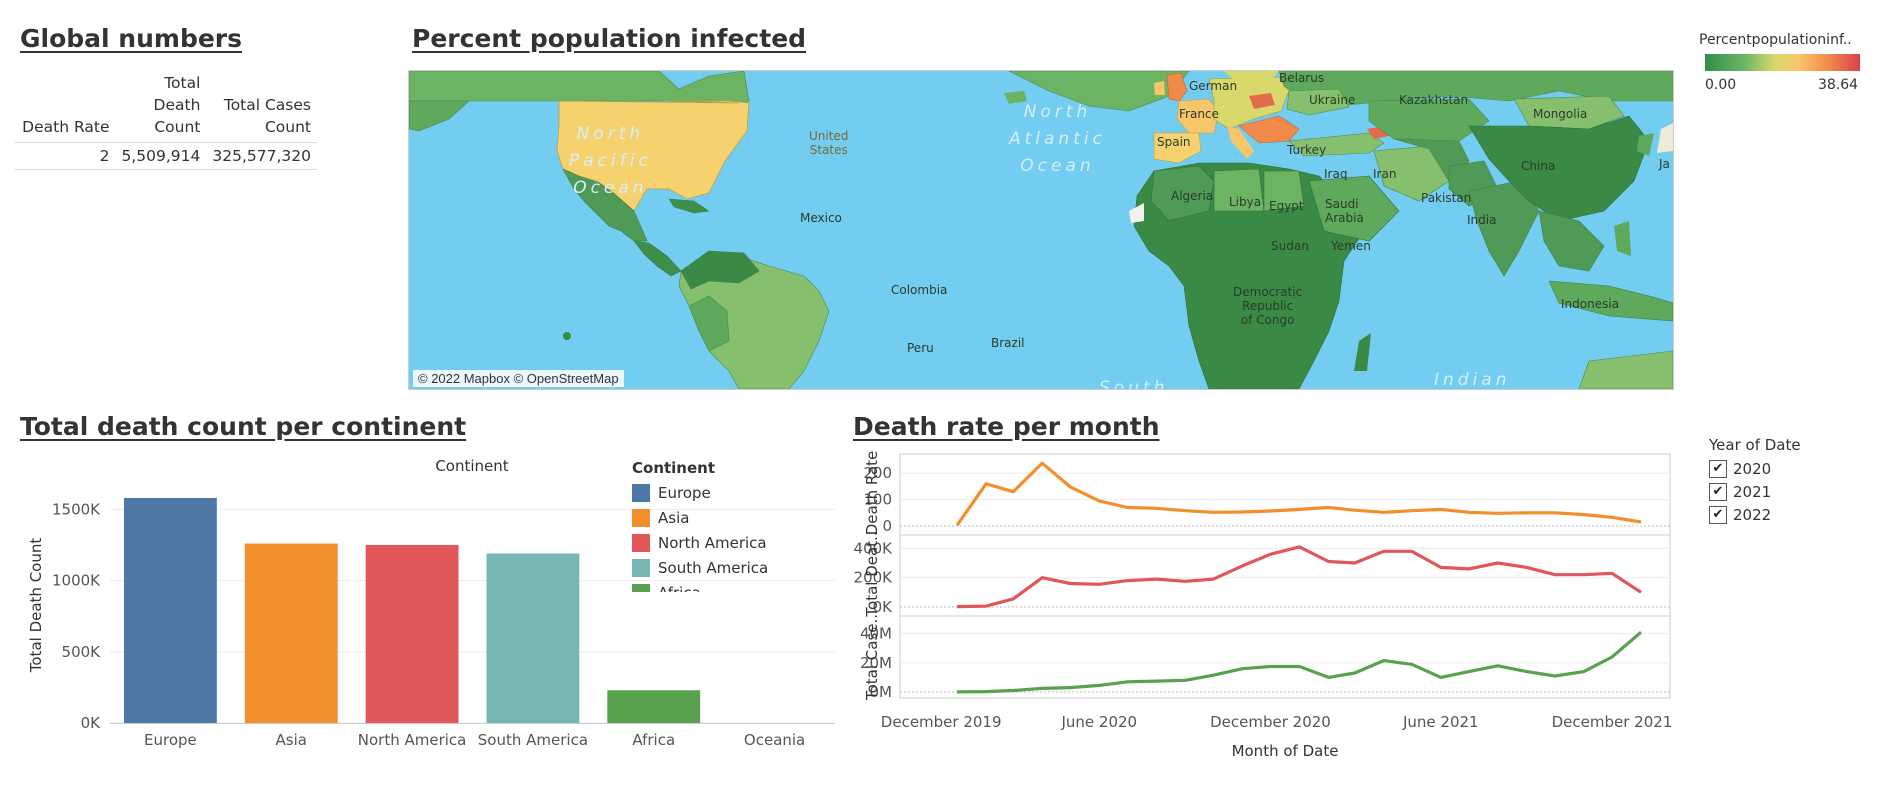 Image resolution: width=1880 pixels, height=785 pixels. What do you see at coordinates (170, 610) in the screenshot?
I see `bar-europe` at bounding box center [170, 610].